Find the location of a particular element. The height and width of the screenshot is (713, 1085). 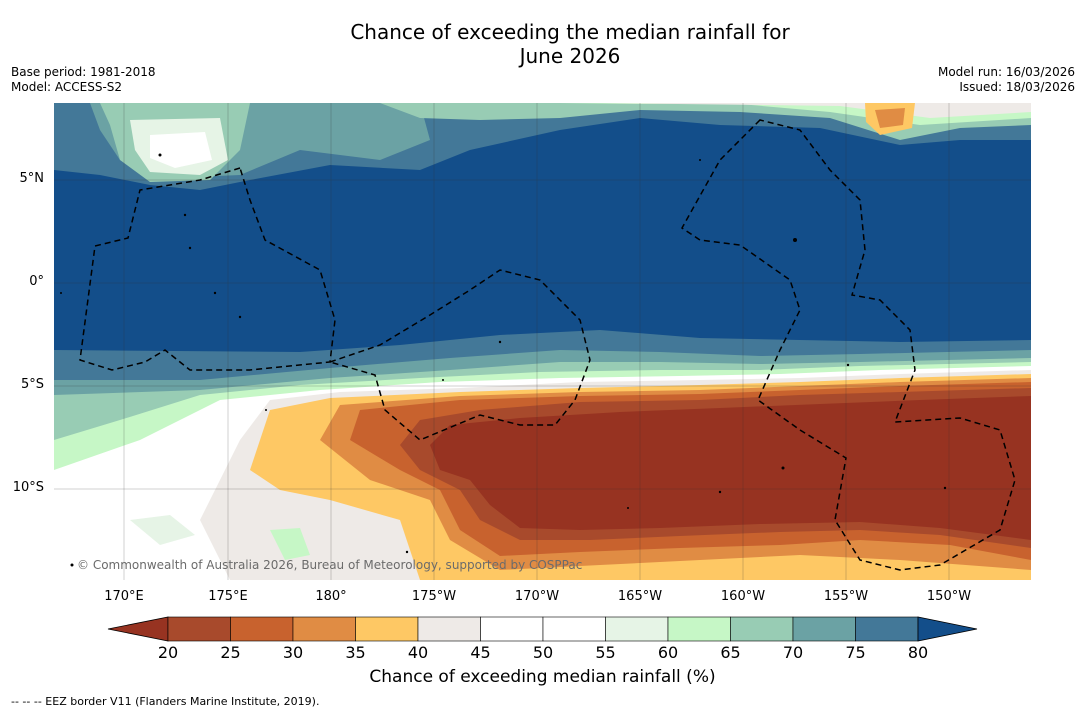

colorbar-tick-65: 65 is located at coordinates (730, 652).